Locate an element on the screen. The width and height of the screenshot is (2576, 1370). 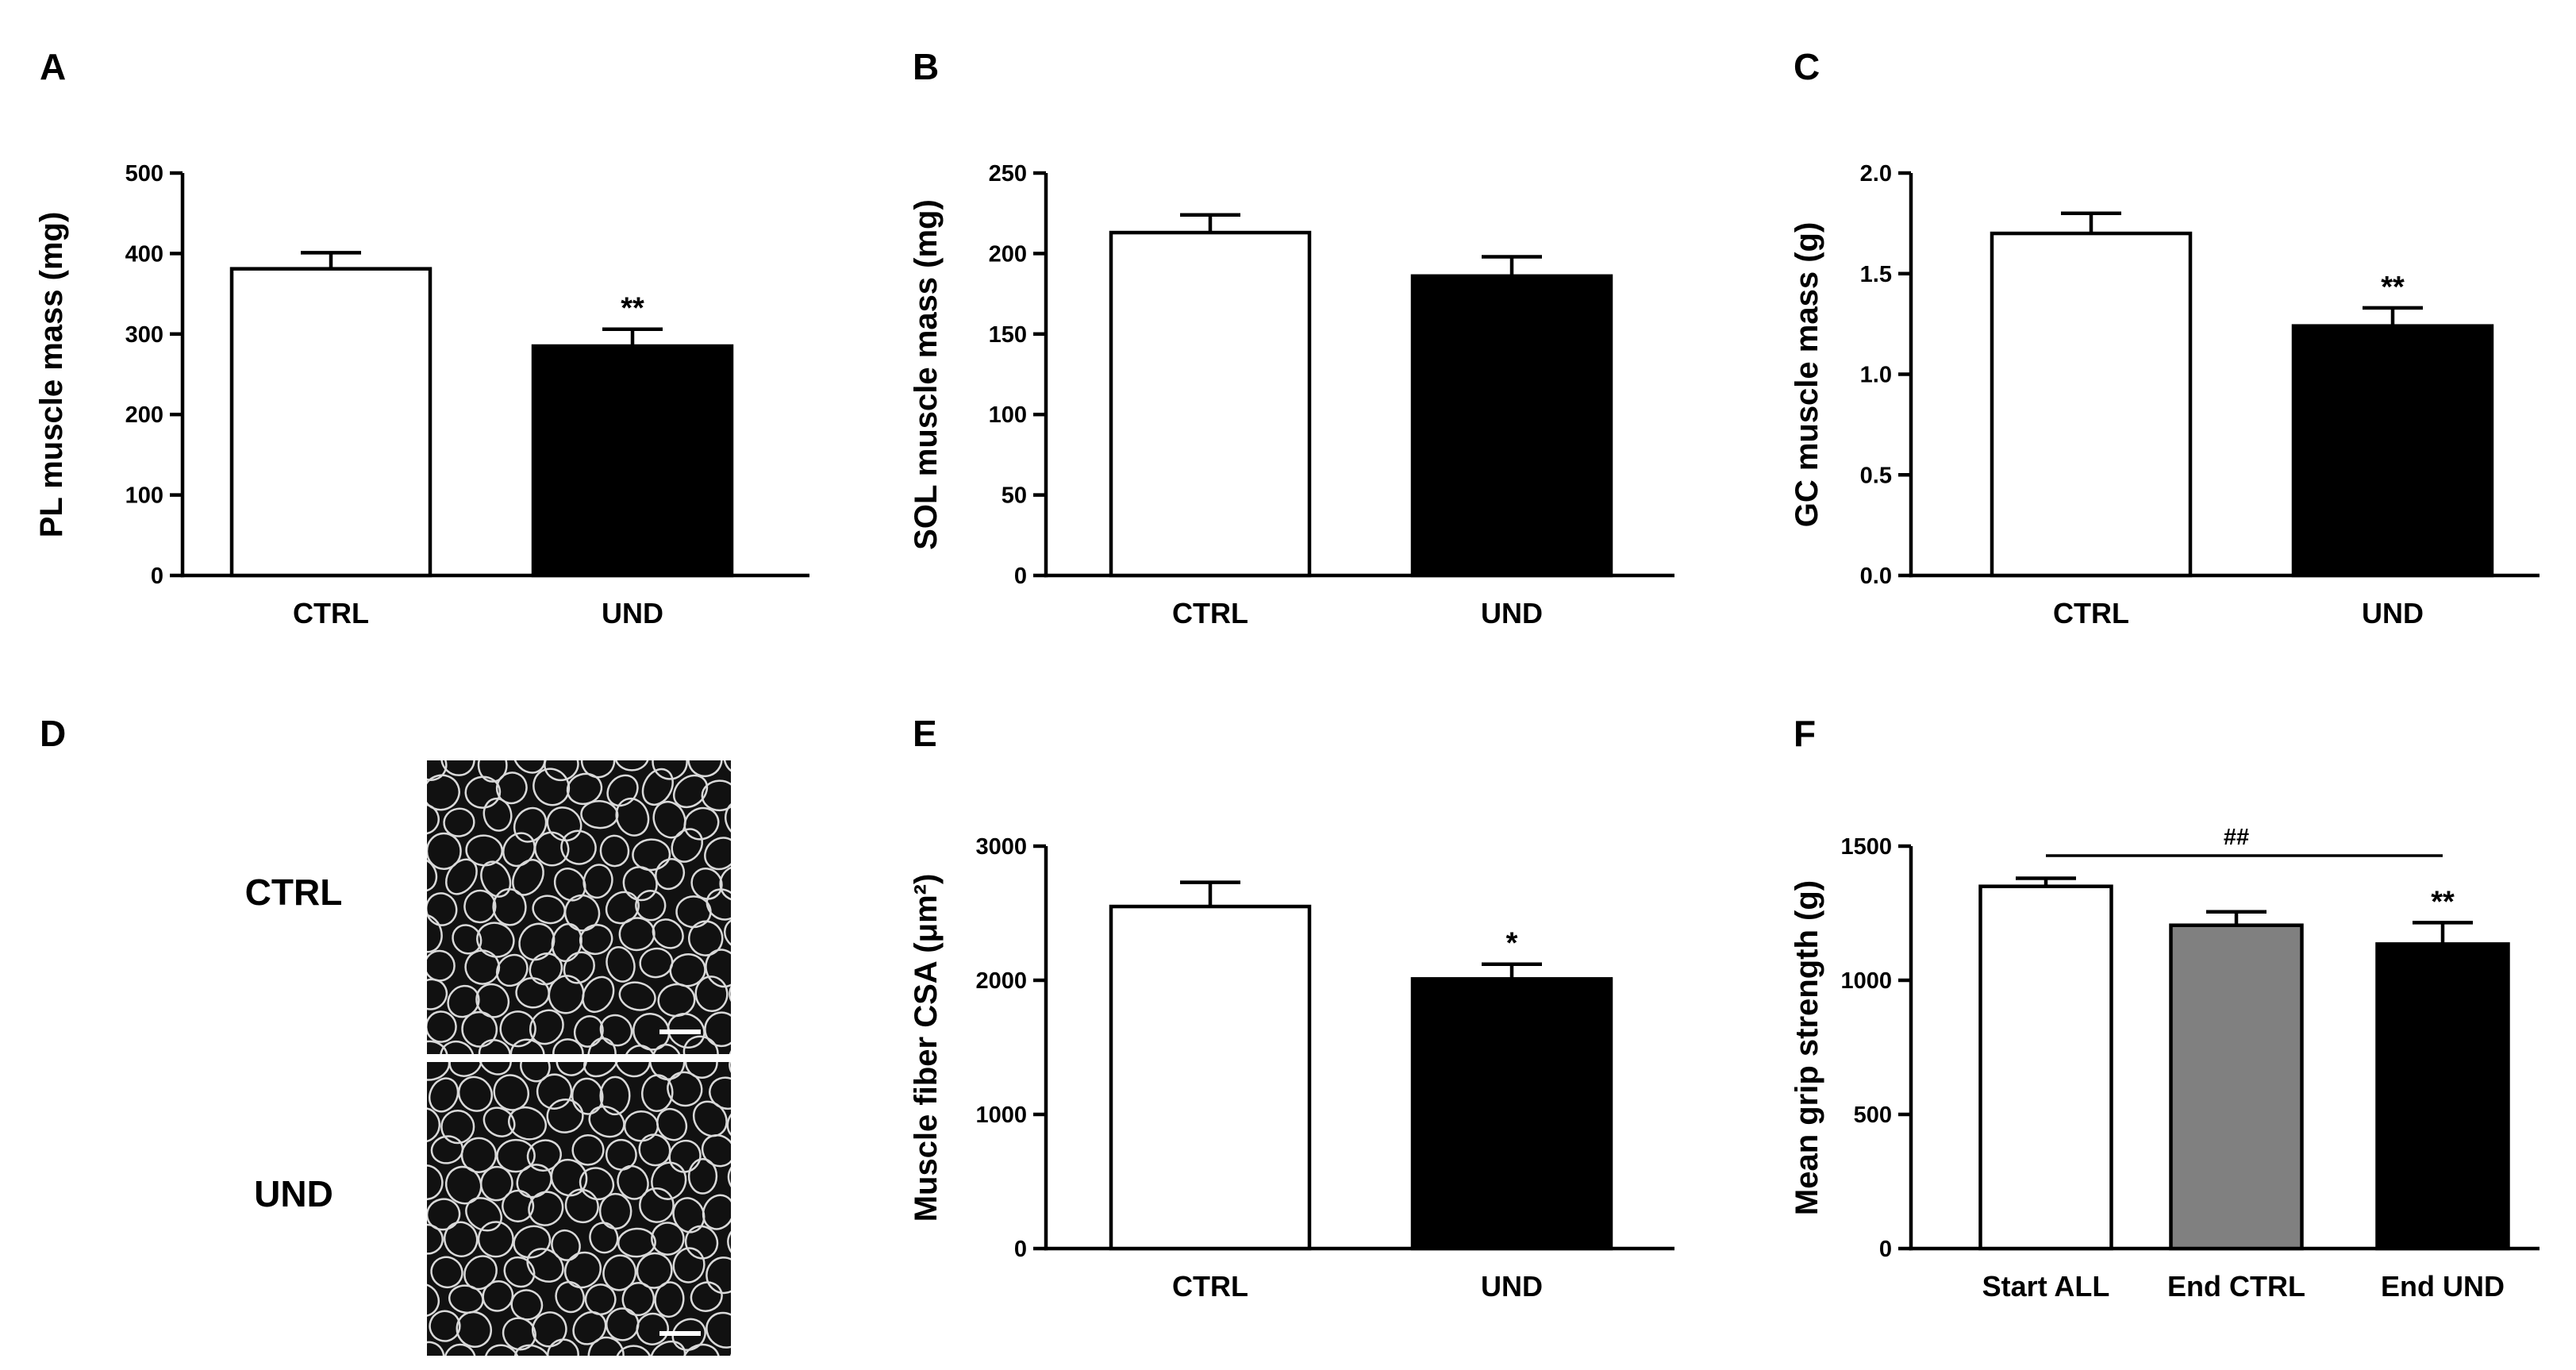
y-axis-label: SOL muscle mass (mg) is located at coordinates (926, 374).